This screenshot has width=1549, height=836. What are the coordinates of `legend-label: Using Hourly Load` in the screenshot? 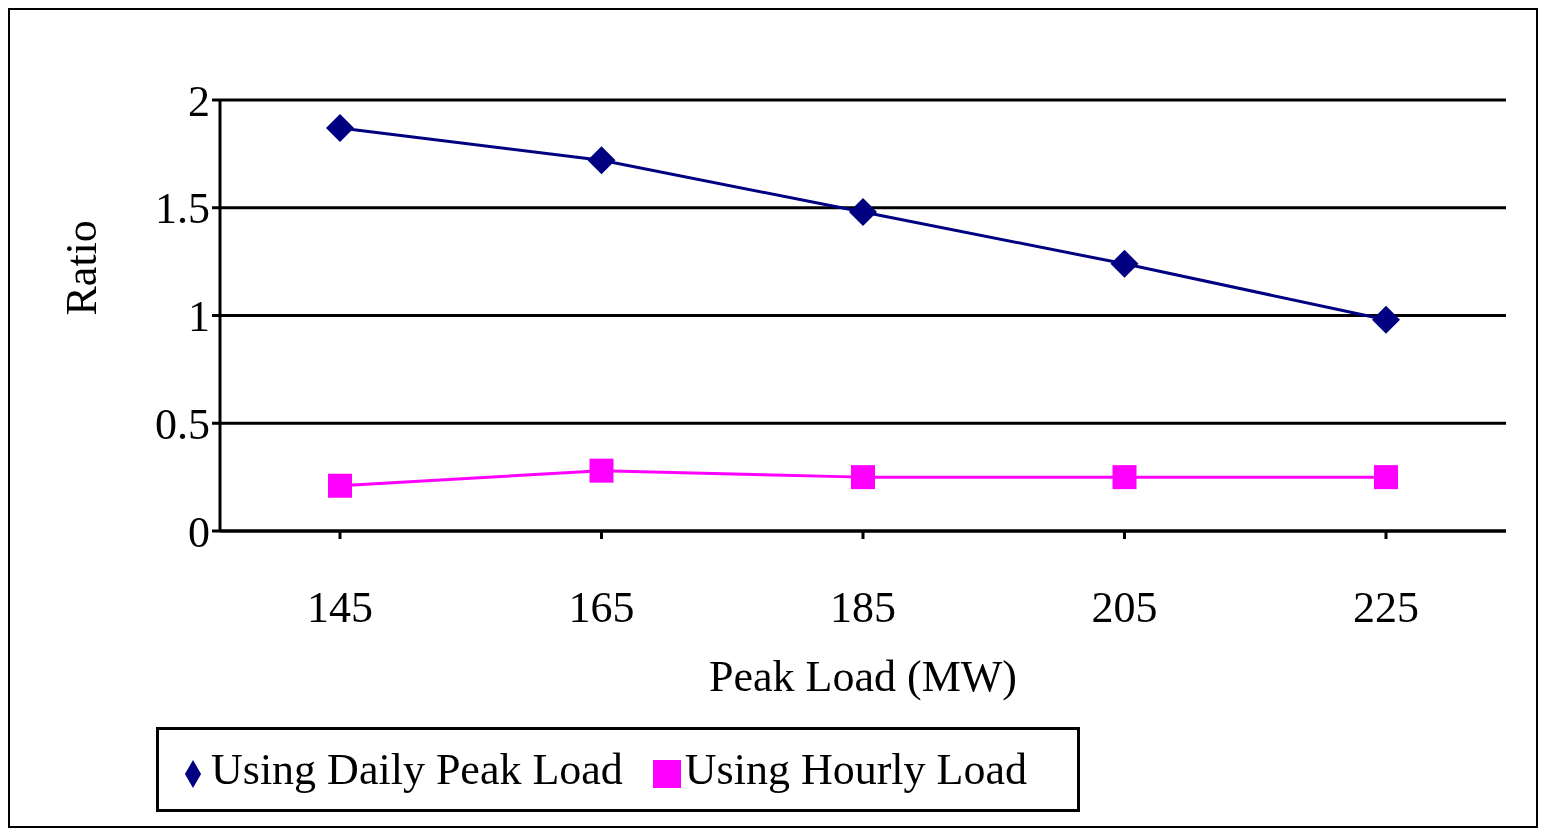 It's located at (855, 769).